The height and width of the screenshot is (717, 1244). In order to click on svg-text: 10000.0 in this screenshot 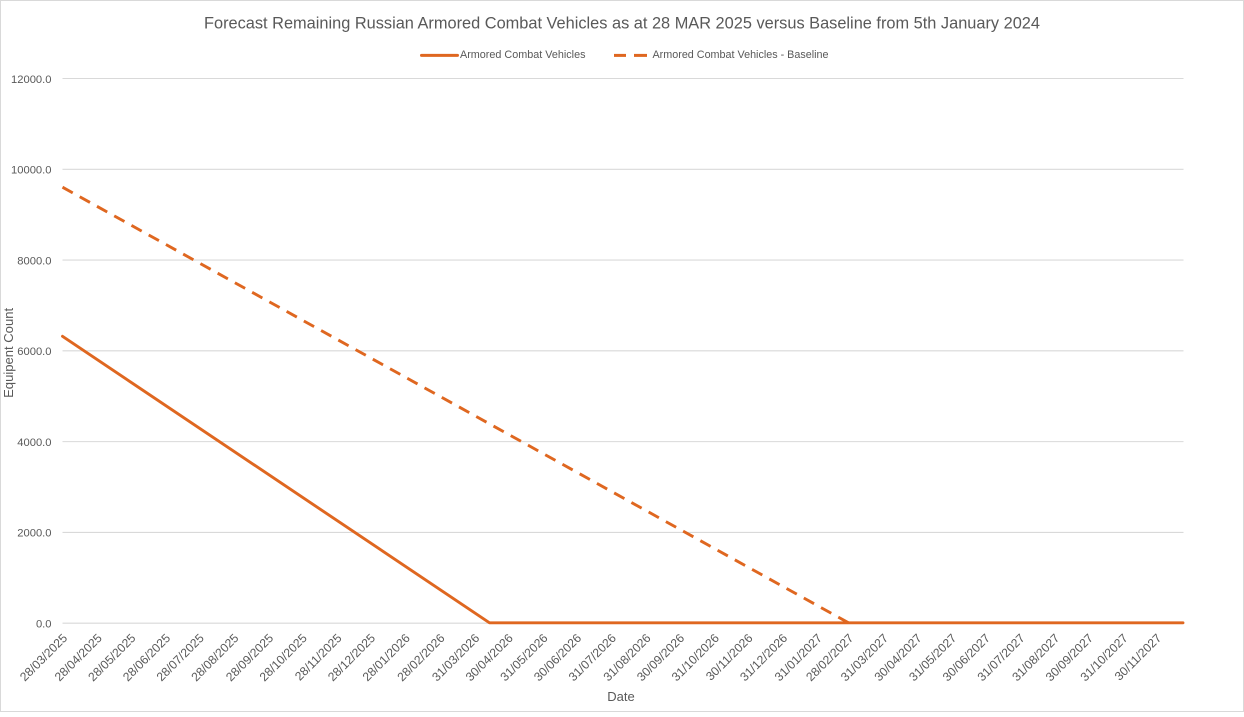, I will do `click(31, 171)`.